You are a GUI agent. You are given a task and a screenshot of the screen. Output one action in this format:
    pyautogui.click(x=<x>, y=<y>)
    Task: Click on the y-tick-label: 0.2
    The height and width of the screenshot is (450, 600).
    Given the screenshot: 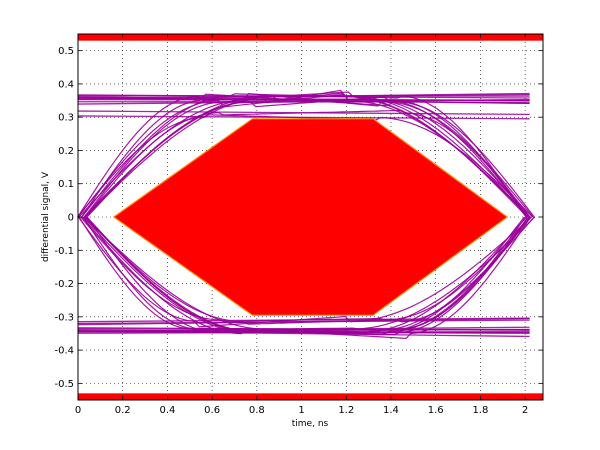 What is the action you would take?
    pyautogui.click(x=66, y=151)
    